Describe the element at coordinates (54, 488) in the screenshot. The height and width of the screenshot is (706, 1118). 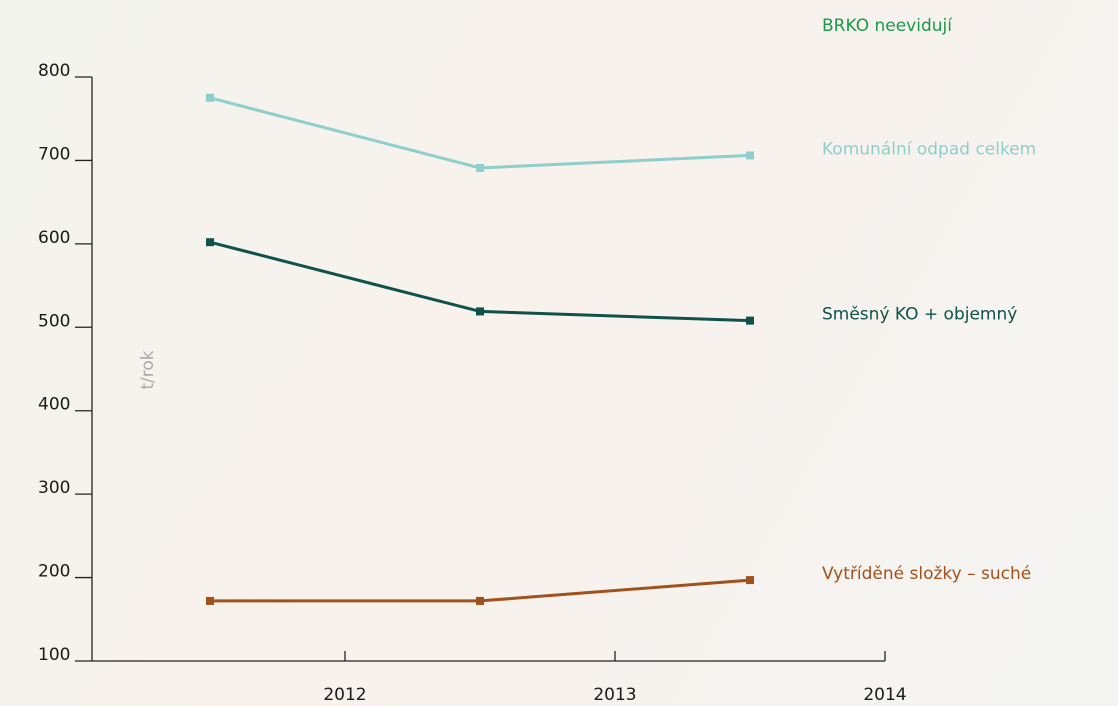
I see `y-tick-label: 300` at that location.